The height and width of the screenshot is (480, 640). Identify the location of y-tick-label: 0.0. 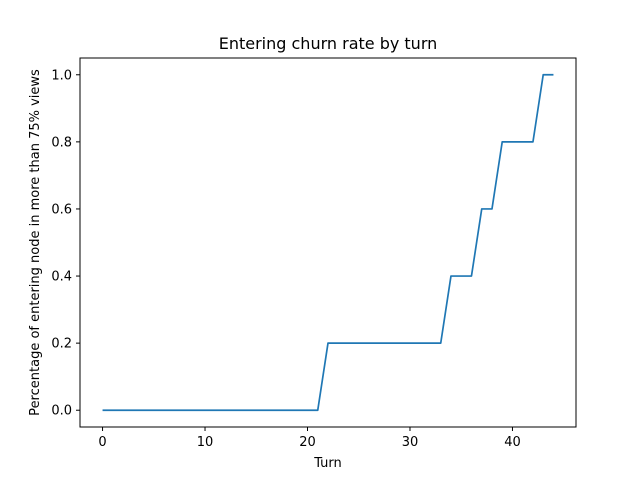
(61, 411).